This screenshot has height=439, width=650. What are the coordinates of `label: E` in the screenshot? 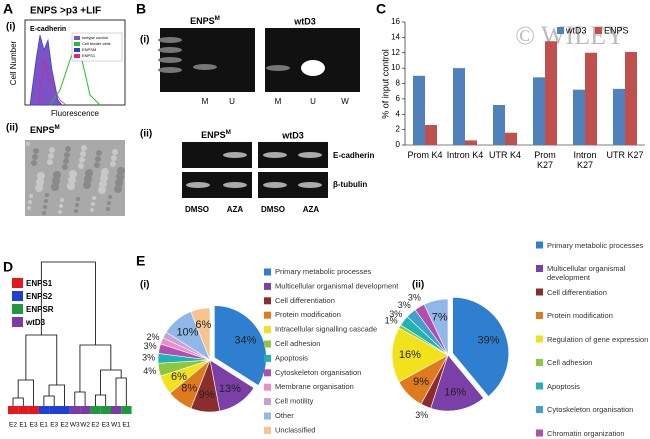 It's located at (140, 261).